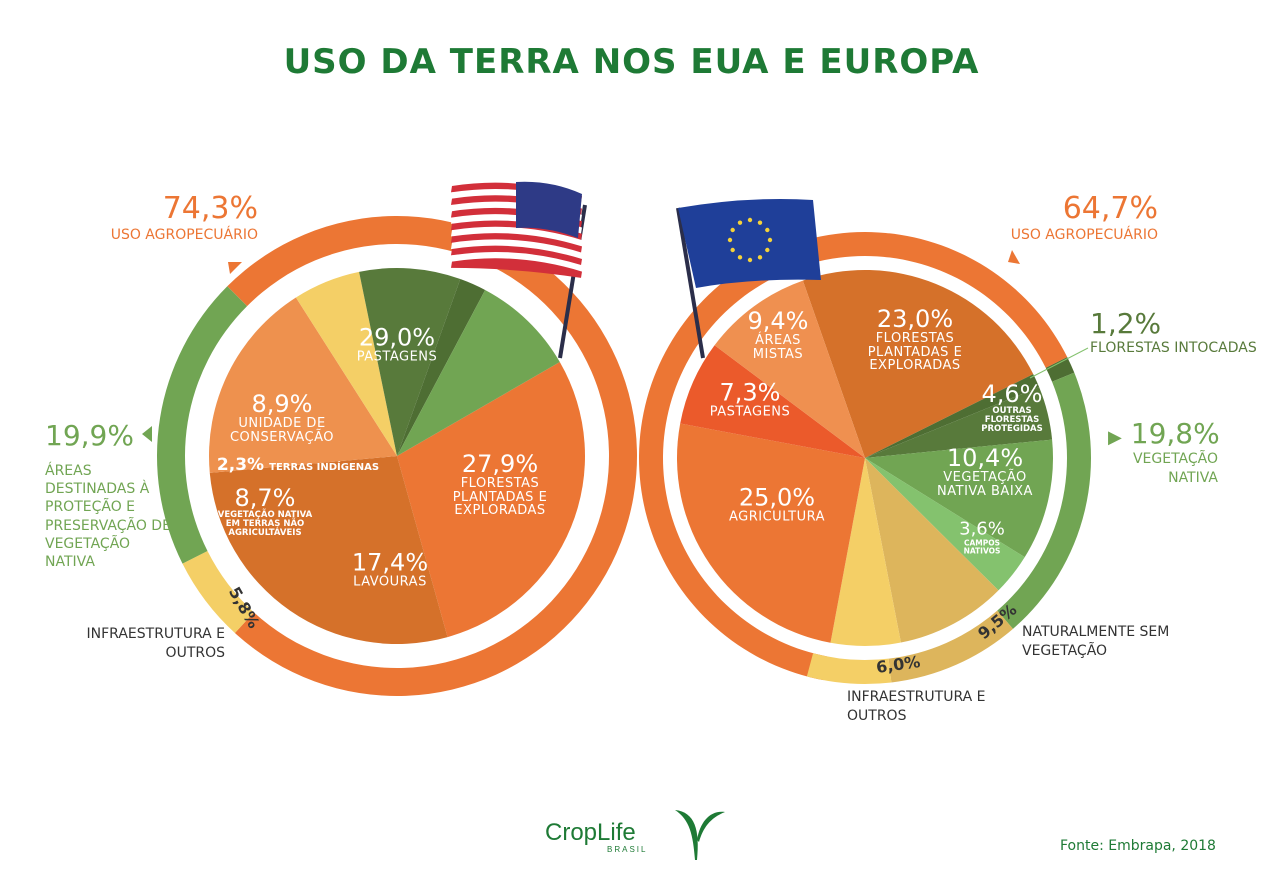  Describe the element at coordinates (750, 399) in the screenshot. I see `eu-label-pastagens: 7,3% PASTAGENS` at that location.